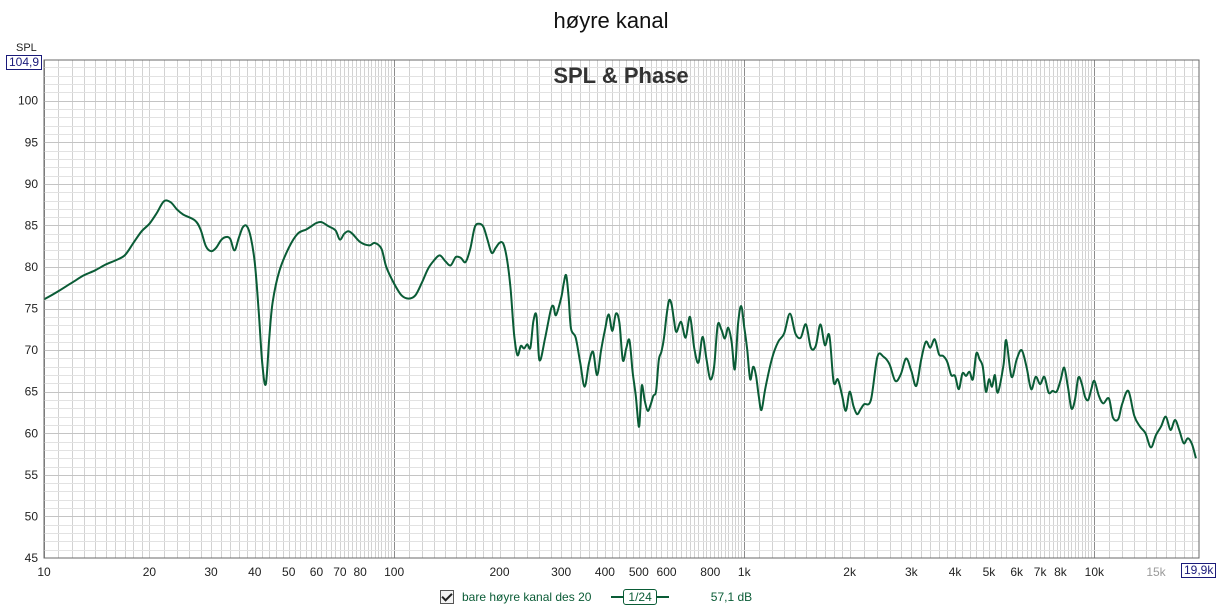  What do you see at coordinates (32, 392) in the screenshot?
I see `y-tick-label: 65` at bounding box center [32, 392].